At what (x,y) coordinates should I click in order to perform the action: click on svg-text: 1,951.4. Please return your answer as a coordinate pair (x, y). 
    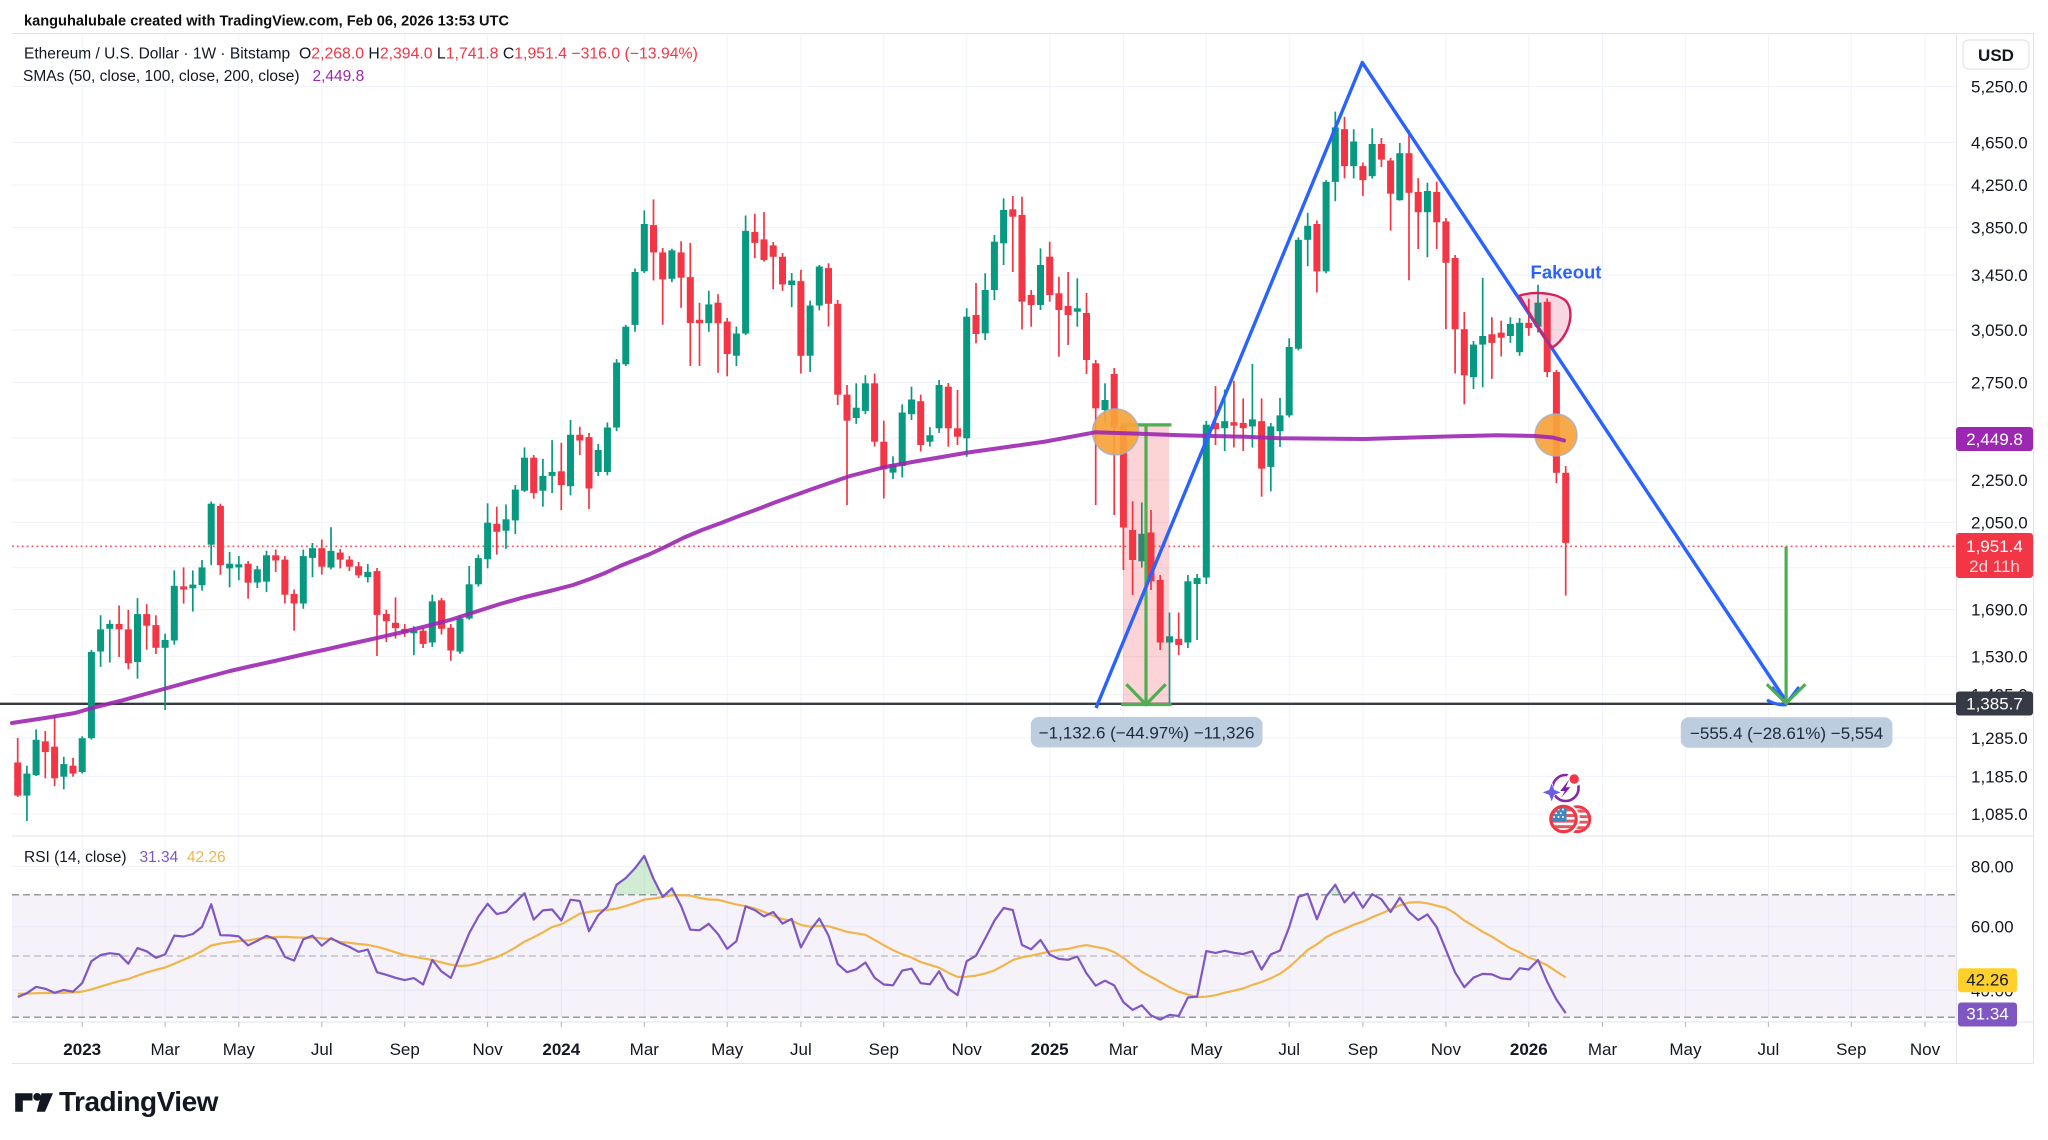
    Looking at the image, I should click on (1994, 546).